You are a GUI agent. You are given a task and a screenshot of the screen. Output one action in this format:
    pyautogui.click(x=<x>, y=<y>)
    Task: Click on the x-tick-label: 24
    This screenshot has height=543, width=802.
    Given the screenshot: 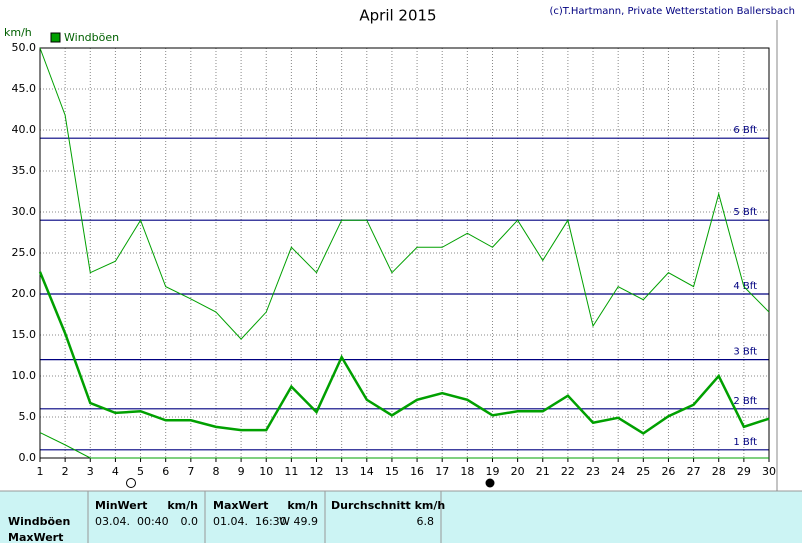 What is the action you would take?
    pyautogui.click(x=618, y=471)
    